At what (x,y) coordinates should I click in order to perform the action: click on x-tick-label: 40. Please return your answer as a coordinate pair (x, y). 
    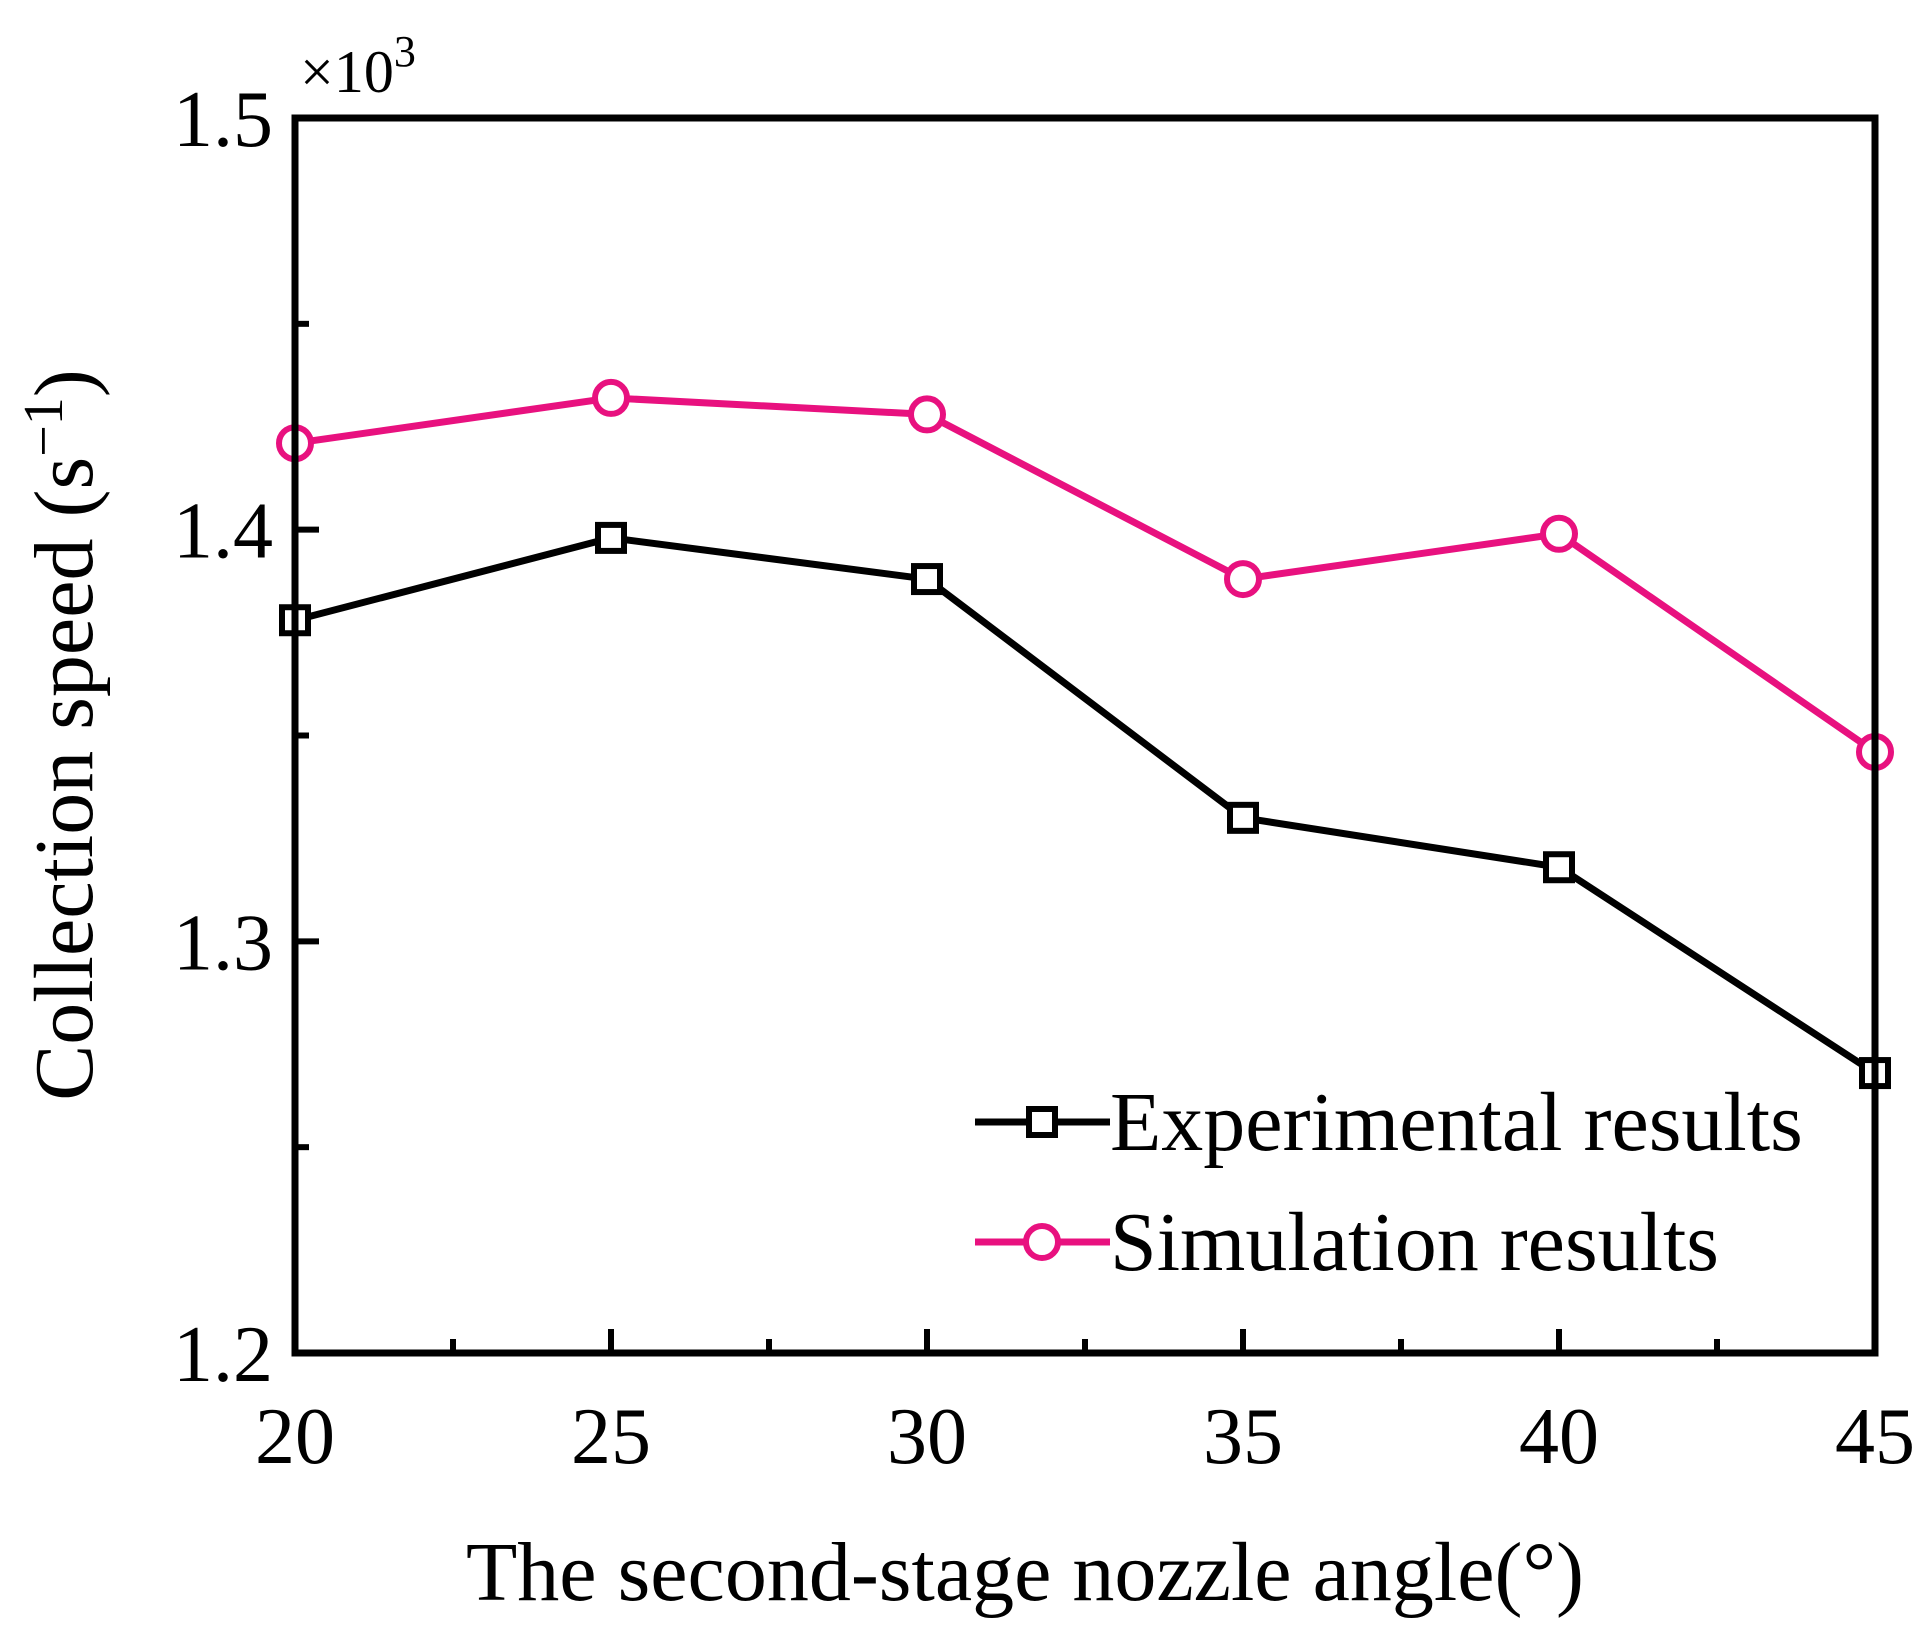
    Looking at the image, I should click on (1559, 1437).